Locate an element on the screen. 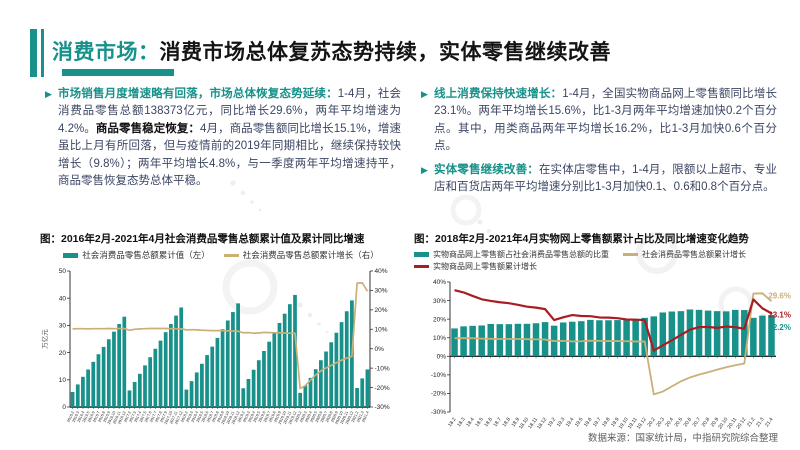 The image size is (800, 450). legend-item: 社会消费品零售总额累计值（左） is located at coordinates (136, 255).